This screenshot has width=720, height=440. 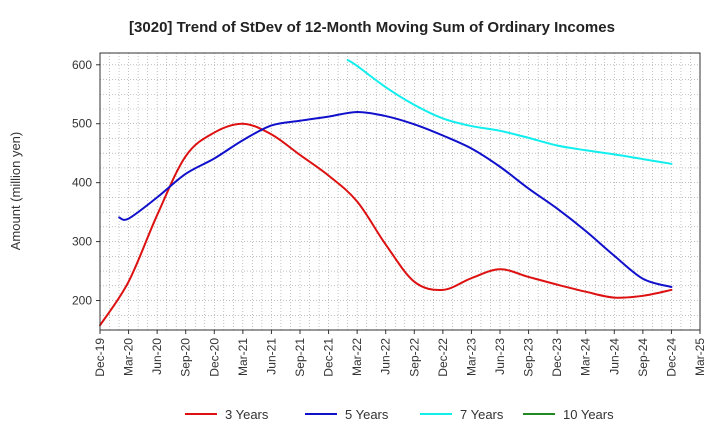 What do you see at coordinates (186, 357) in the screenshot?
I see `x-tick-label: Sep-20` at bounding box center [186, 357].